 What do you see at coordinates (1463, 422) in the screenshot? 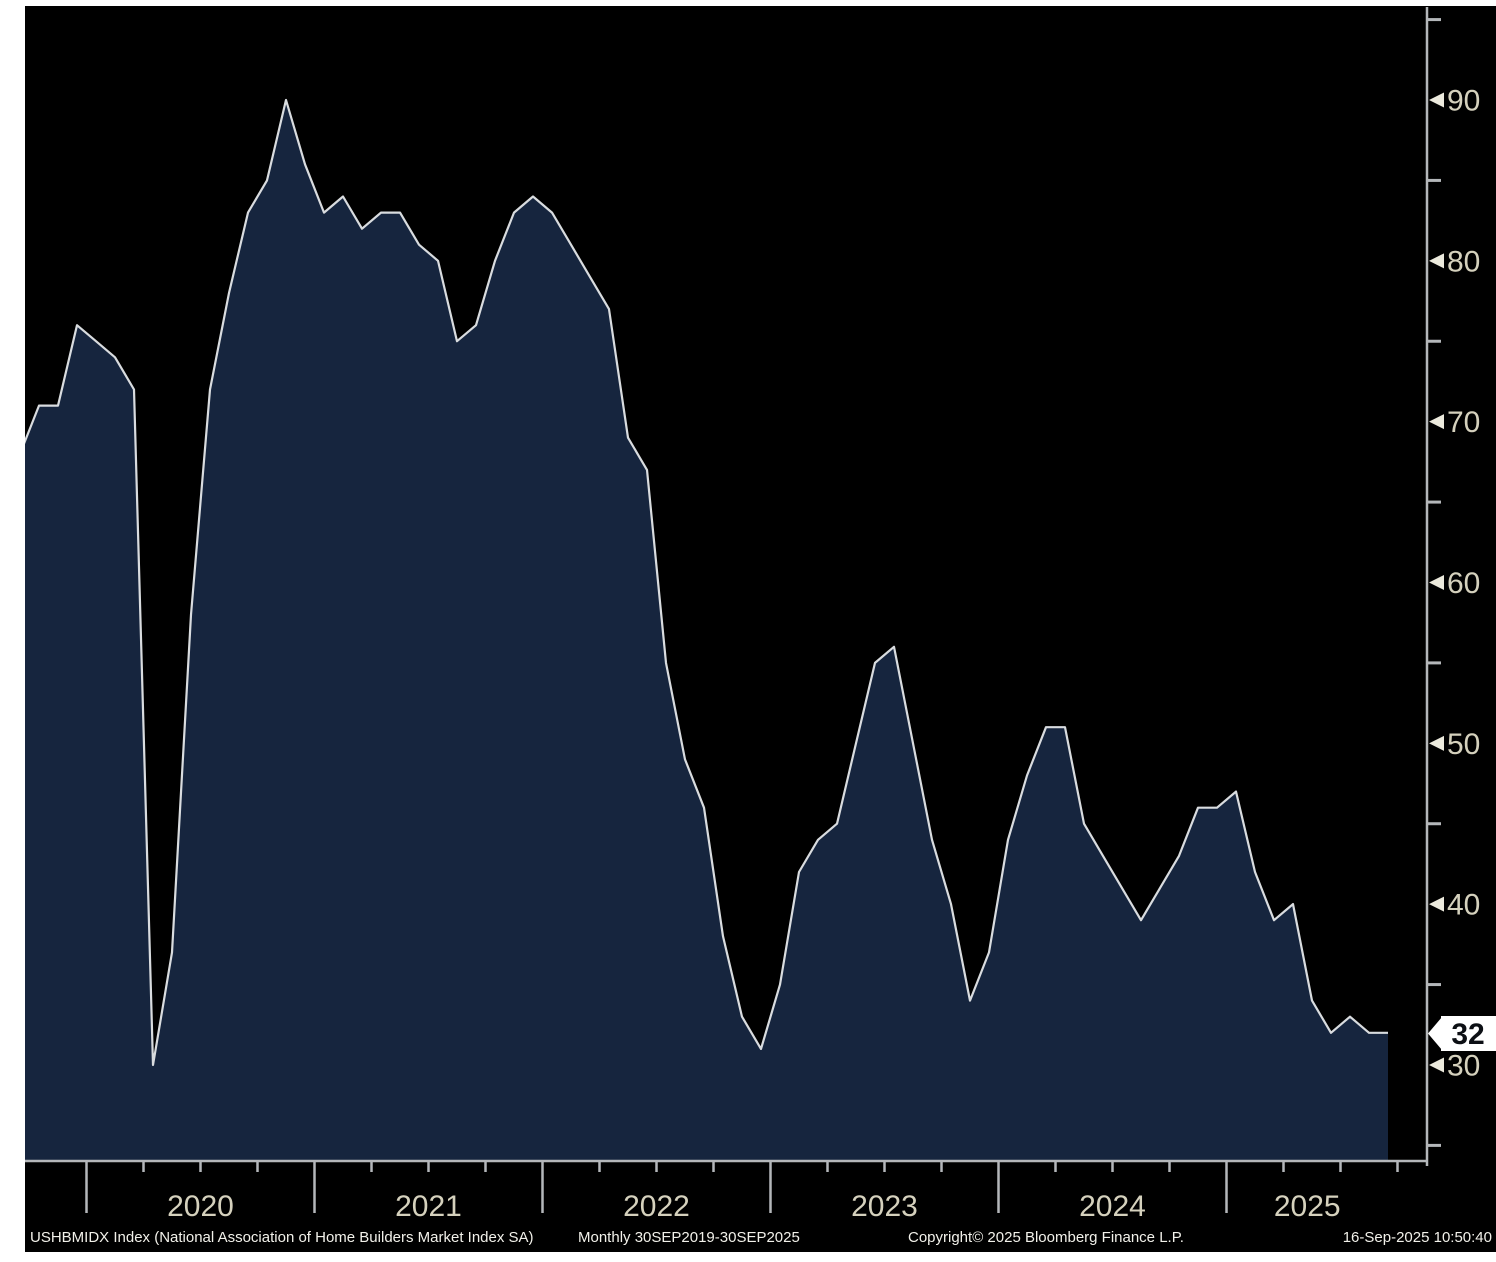
I see `y-axis-label: 70` at bounding box center [1463, 422].